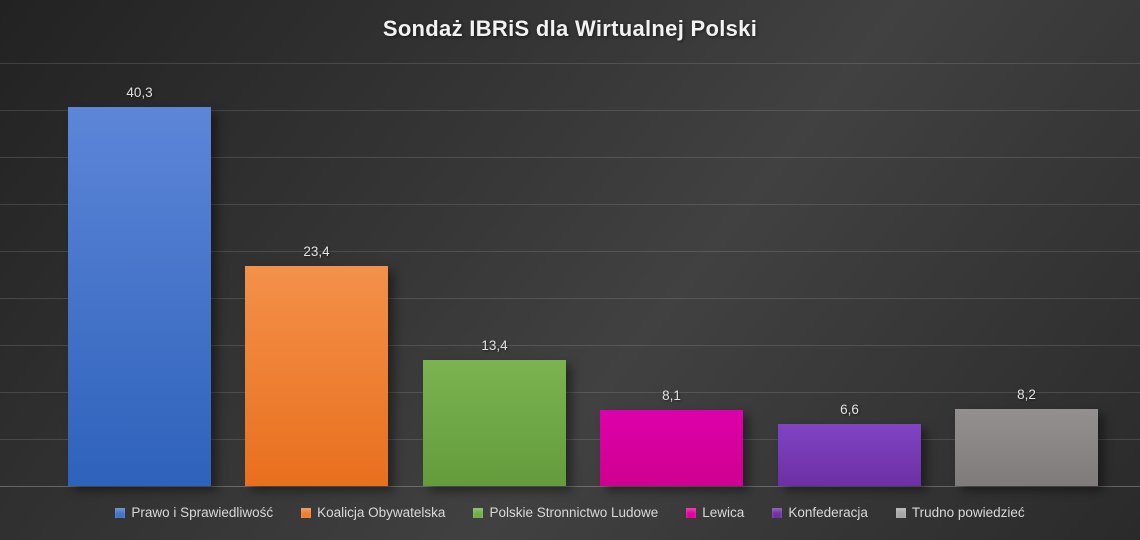 The height and width of the screenshot is (540, 1140). Describe the element at coordinates (570, 28) in the screenshot. I see `chart-title: Sondaż IBRiS dla Wirtualnej Polski` at that location.